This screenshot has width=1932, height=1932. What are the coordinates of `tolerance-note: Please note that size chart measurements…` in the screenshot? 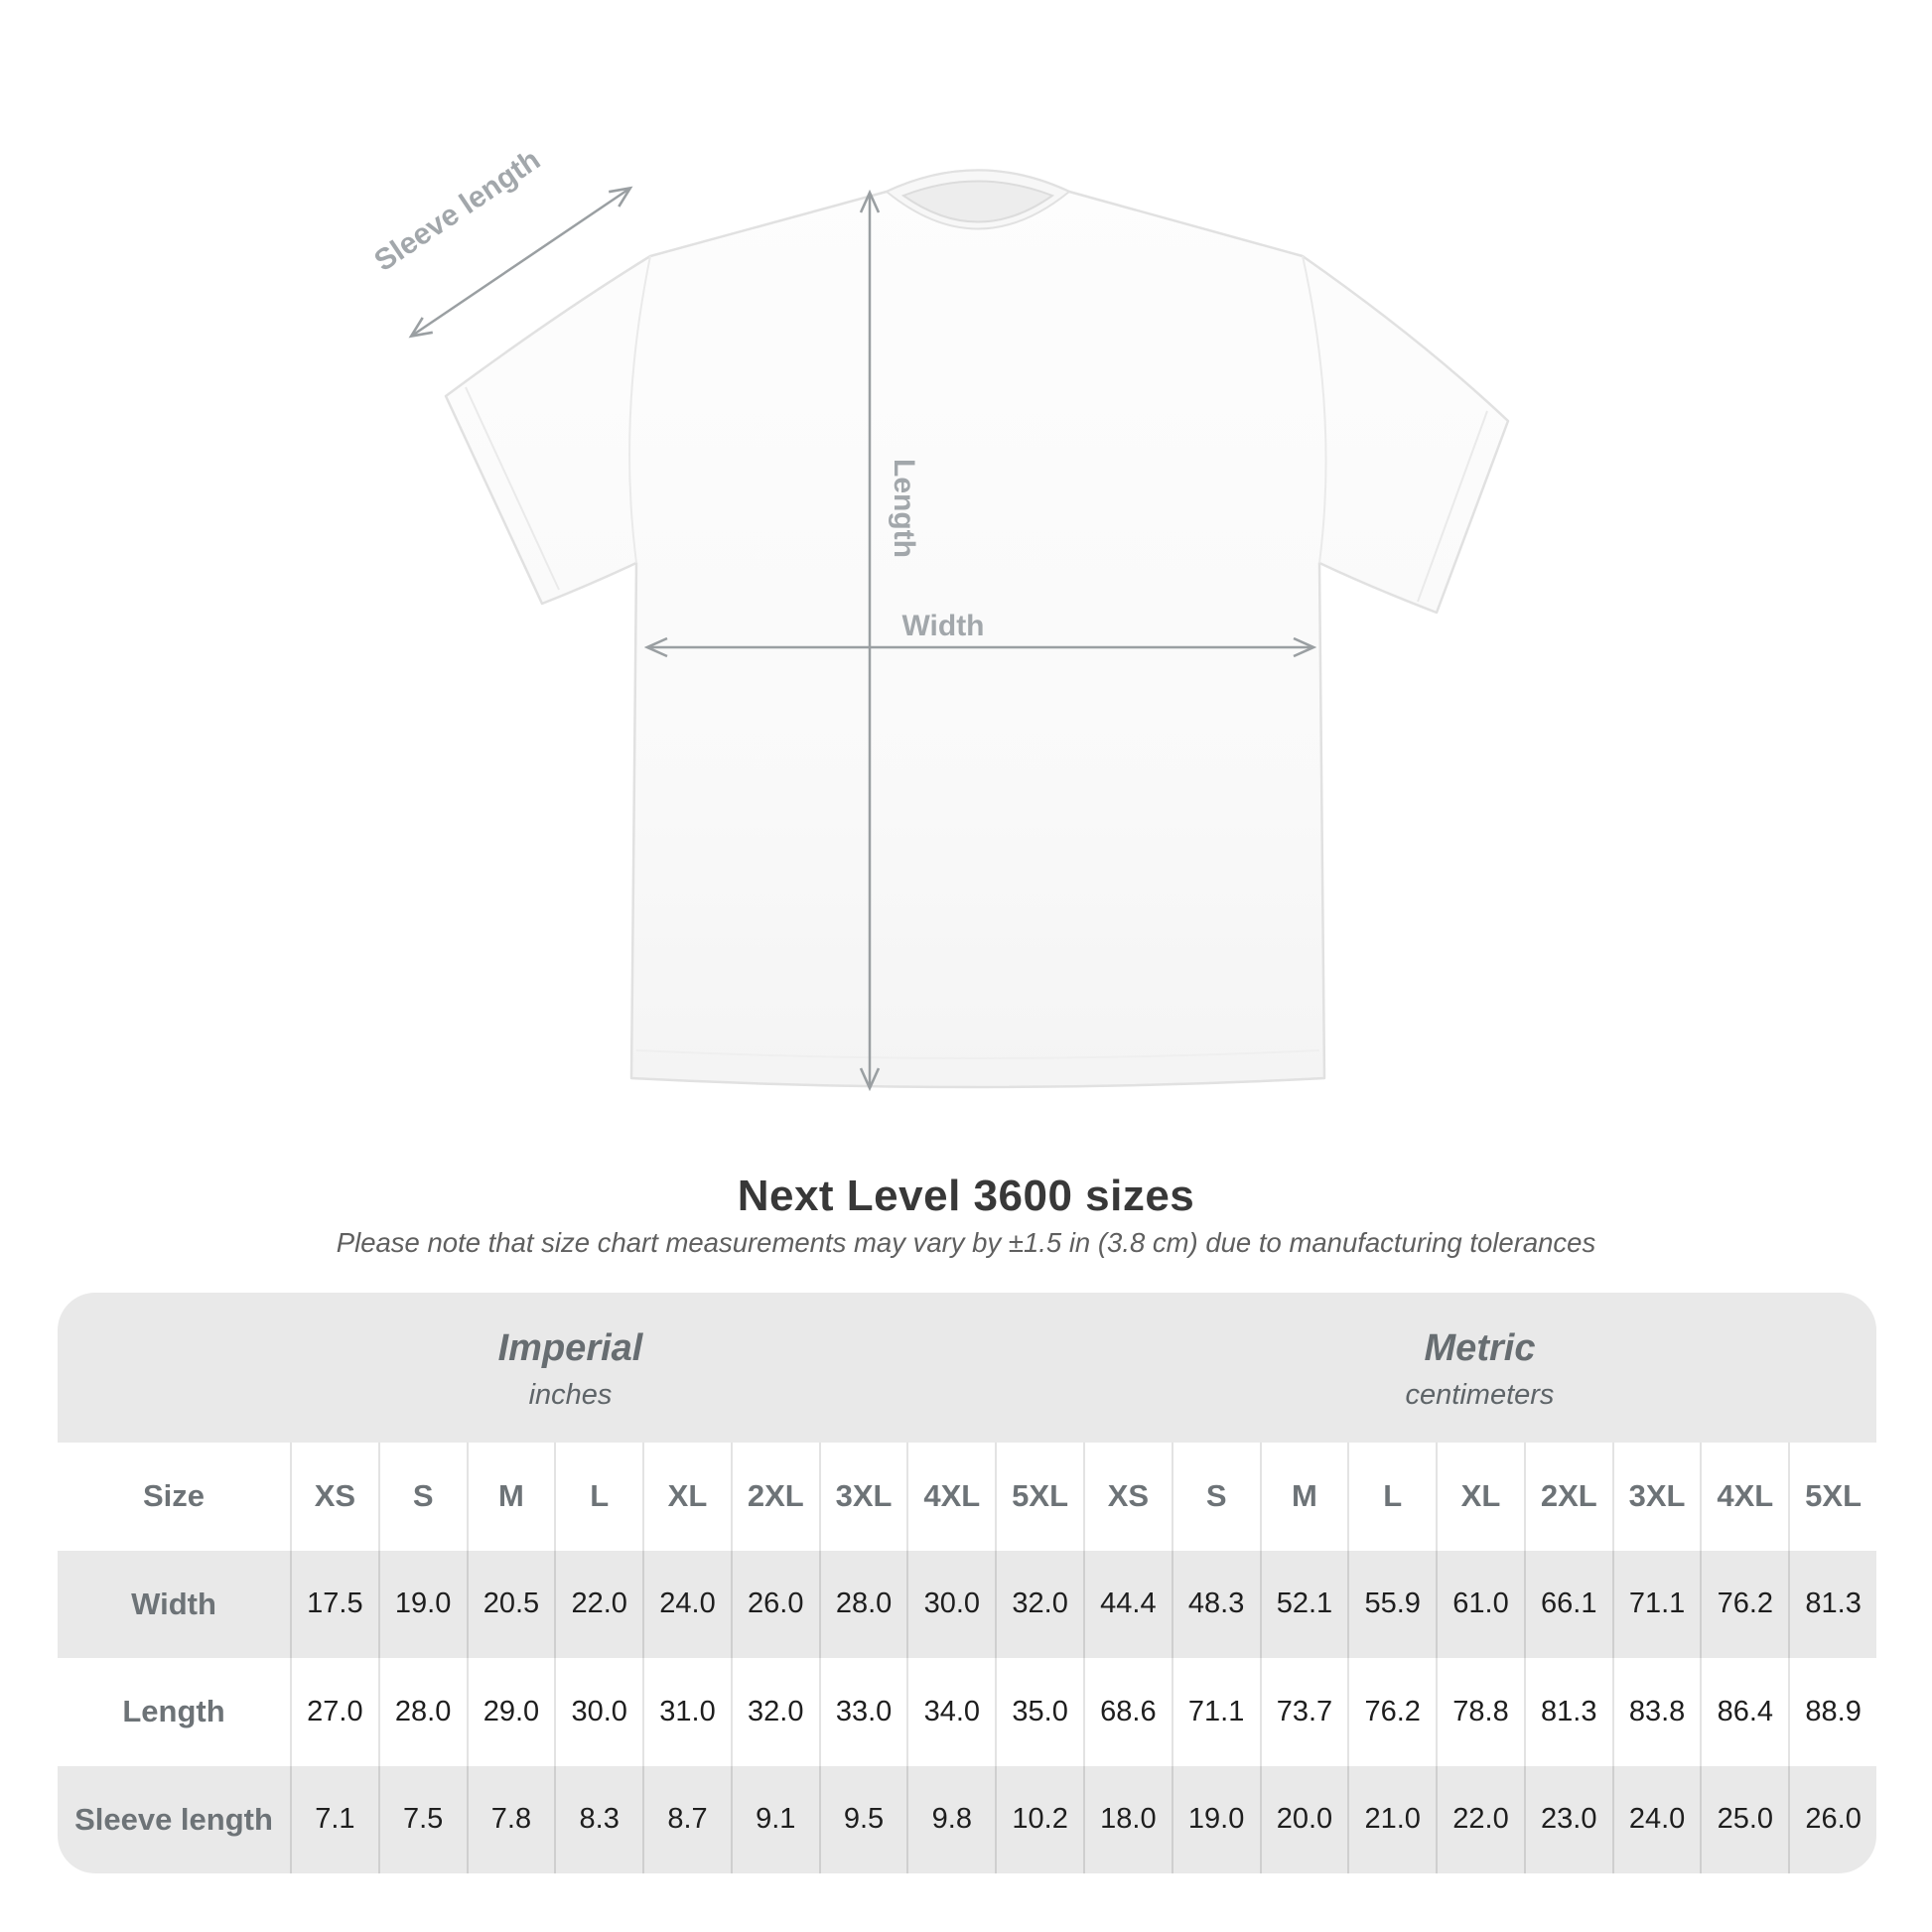 It's located at (966, 1242).